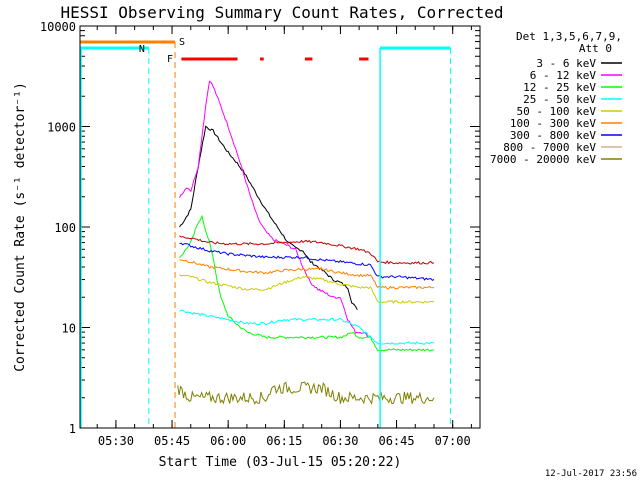 The height and width of the screenshot is (480, 640). I want to click on x-tick-label: 06:45, so click(396, 441).